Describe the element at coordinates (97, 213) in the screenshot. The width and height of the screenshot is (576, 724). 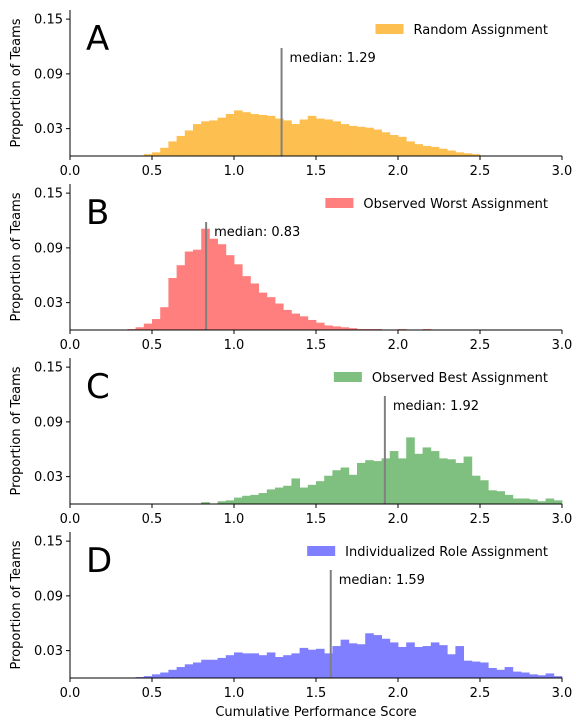
I see `panel-letter: B` at that location.